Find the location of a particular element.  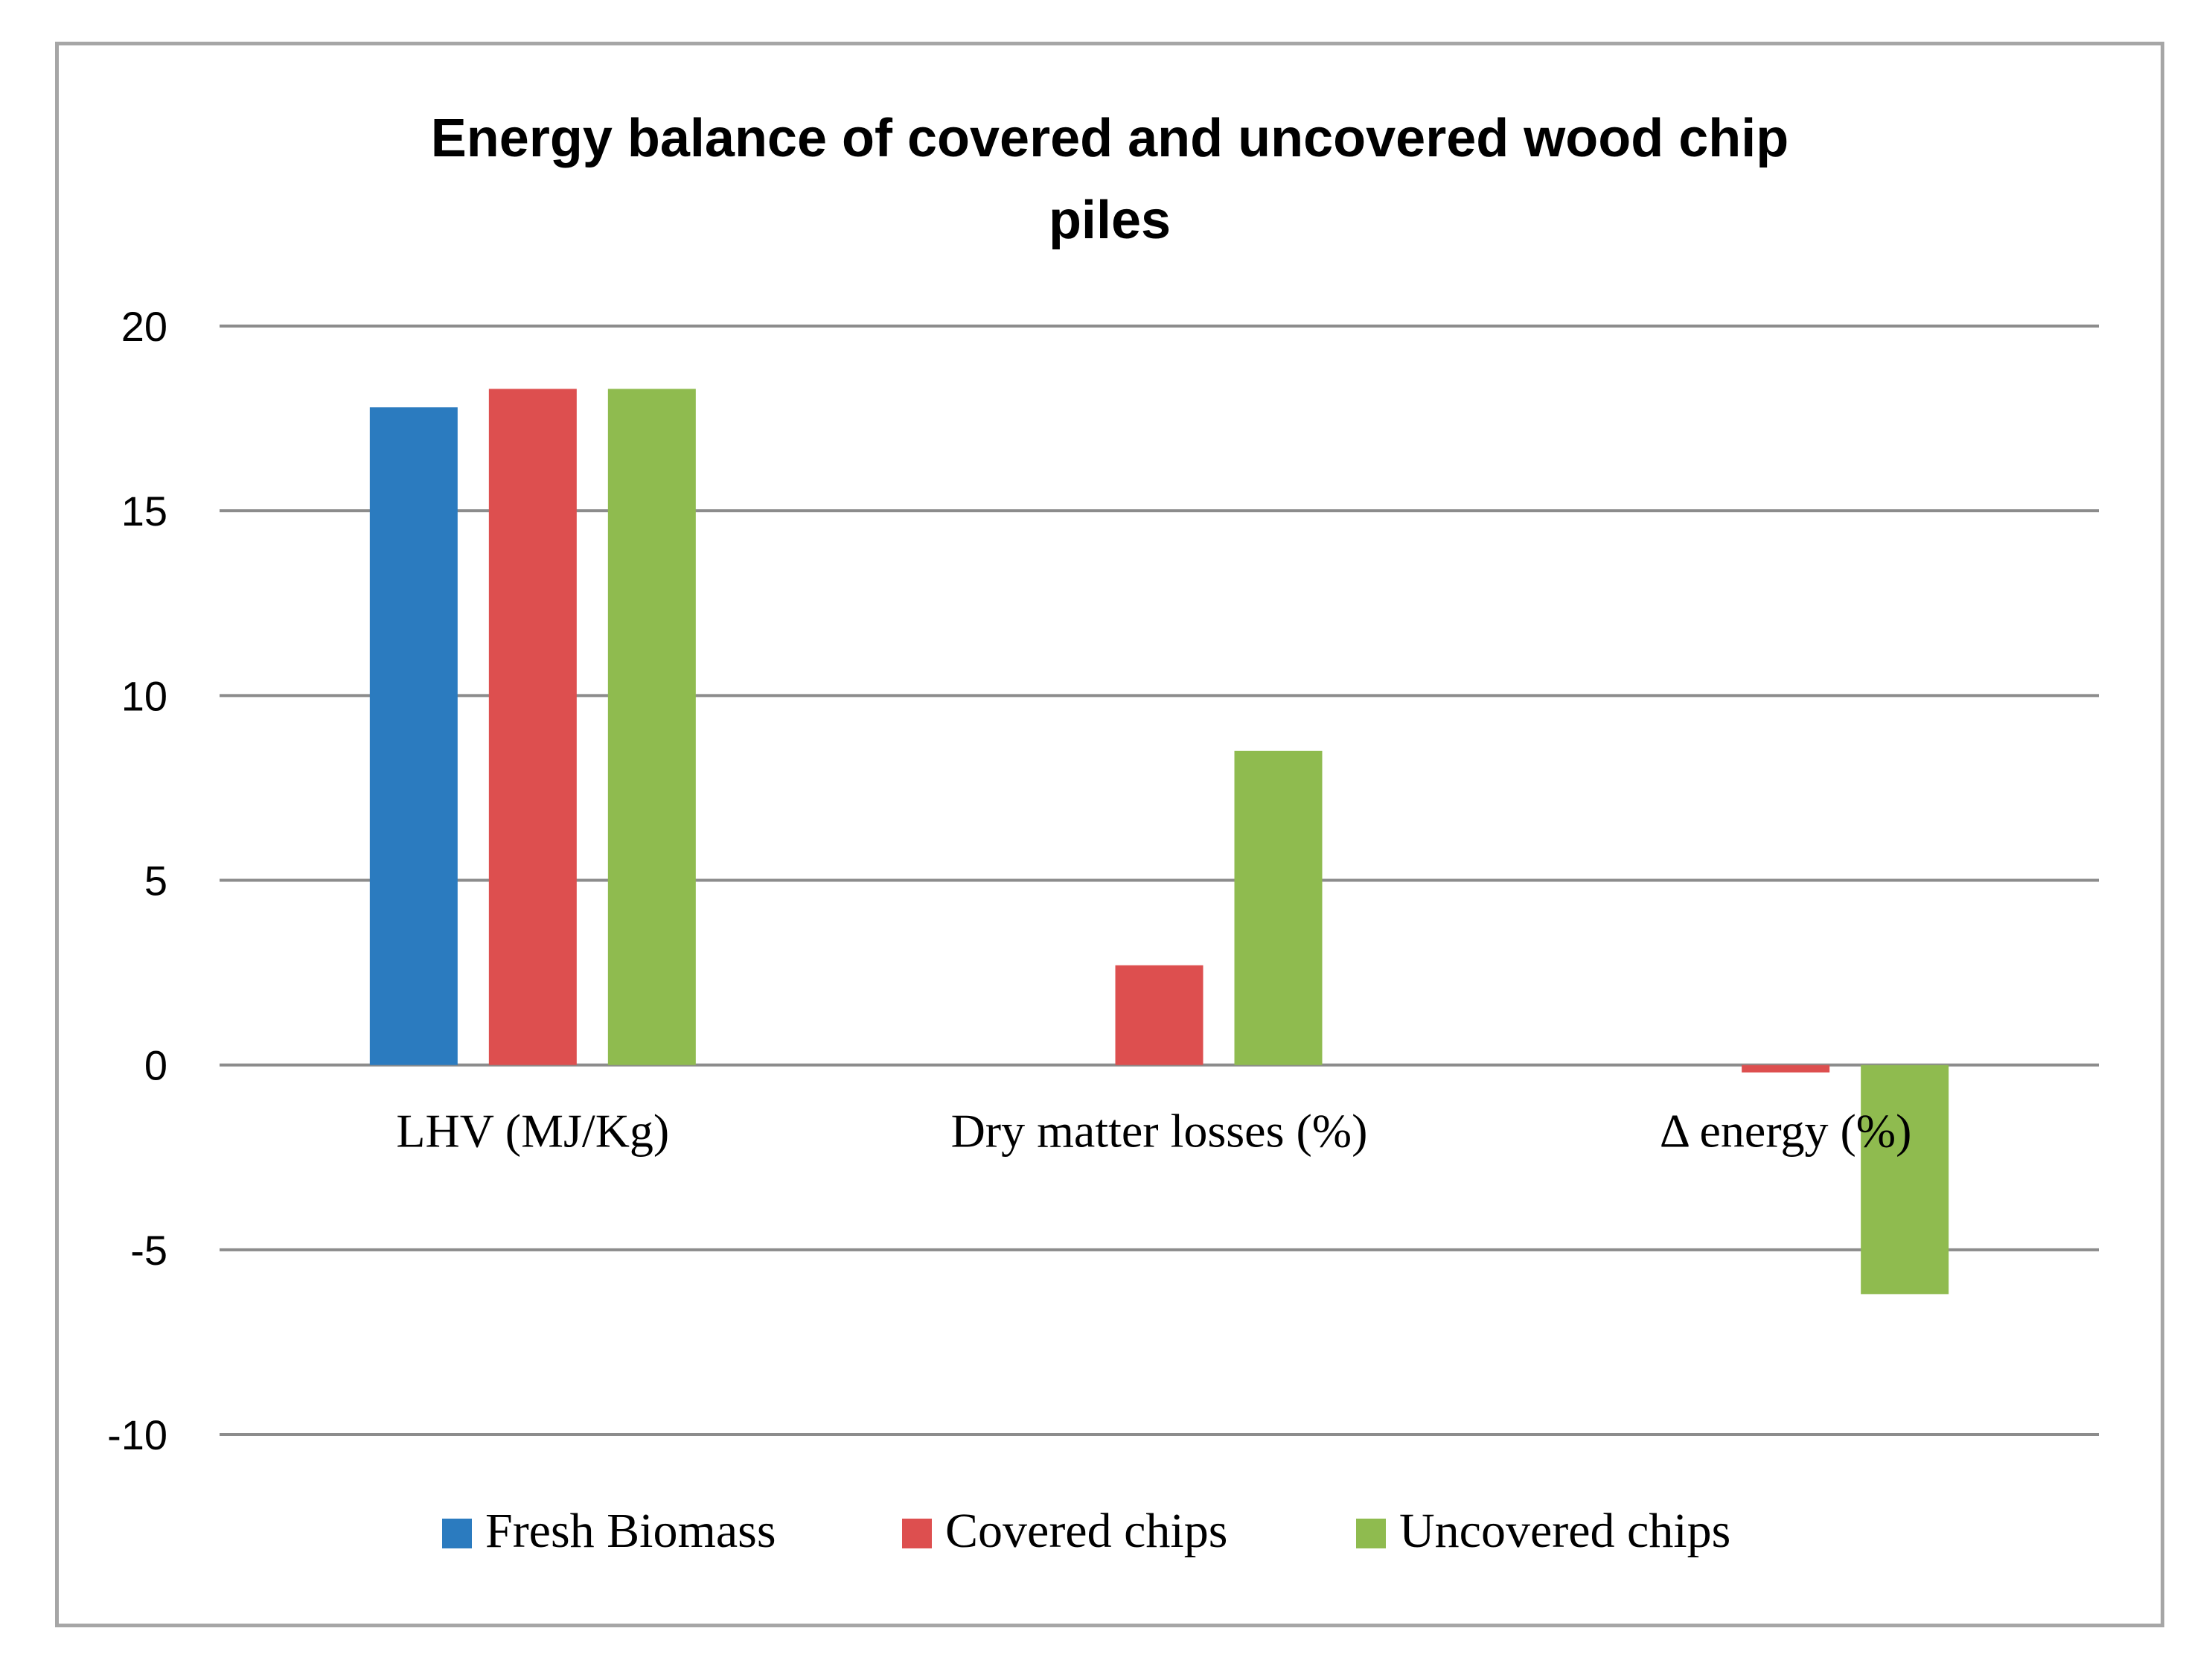

legend-item: Uncovered chips is located at coordinates (1543, 1531).